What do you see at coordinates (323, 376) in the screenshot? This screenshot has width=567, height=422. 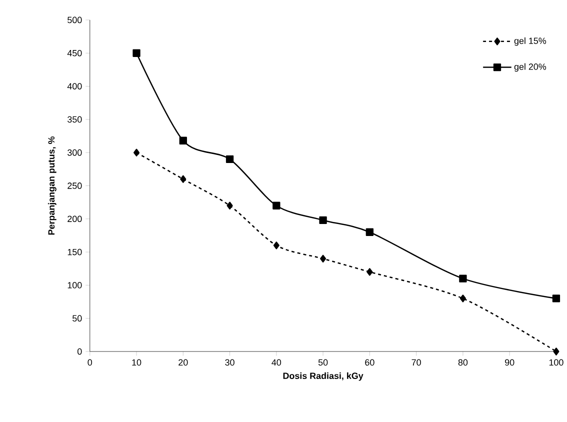 I see `x-axis-title: Dosis Radiasi, kGy` at bounding box center [323, 376].